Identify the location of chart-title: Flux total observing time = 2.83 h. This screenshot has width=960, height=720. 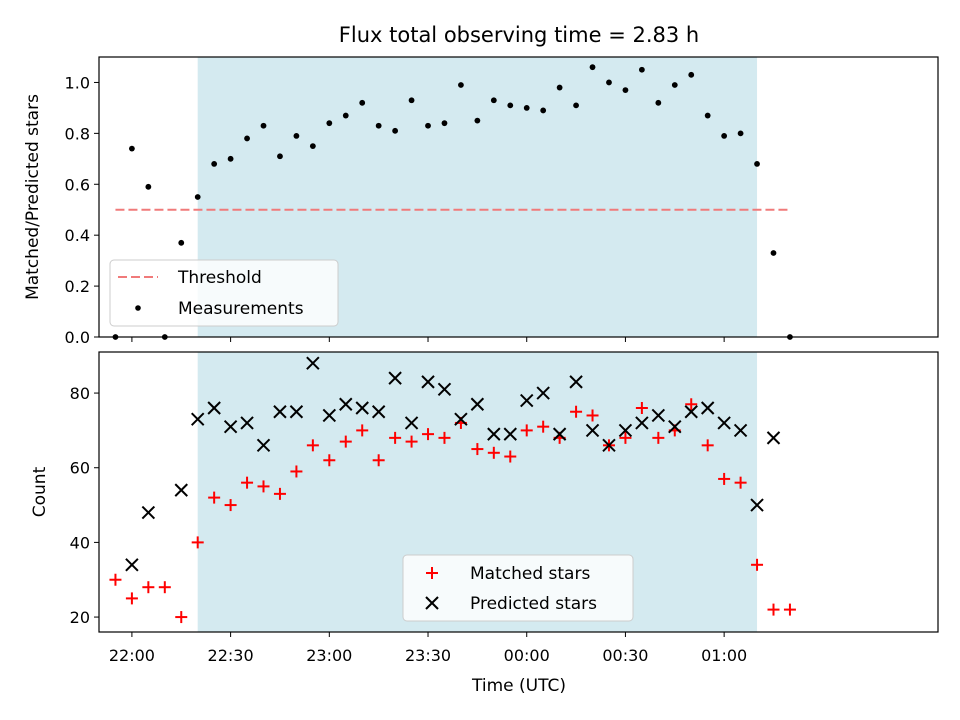
(519, 35).